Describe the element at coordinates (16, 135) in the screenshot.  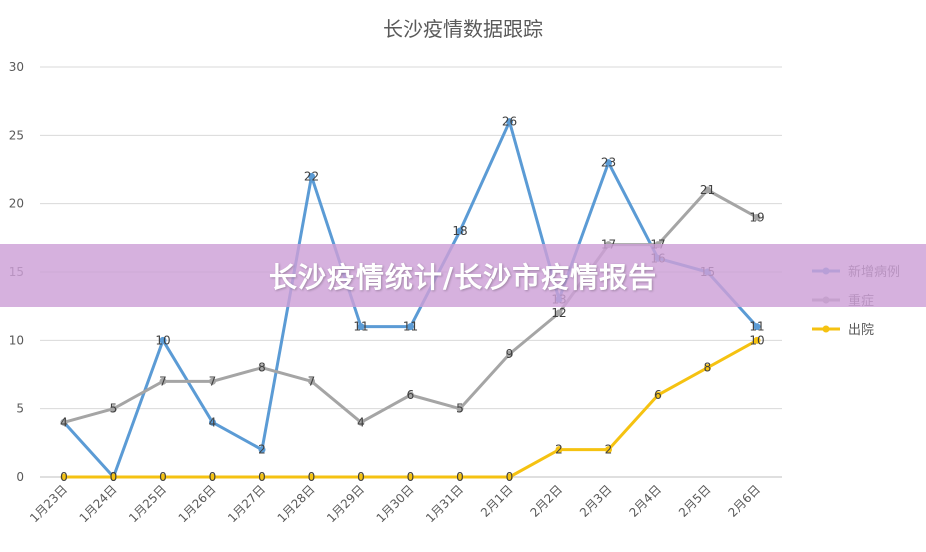
I see `y-tick-label: 25` at that location.